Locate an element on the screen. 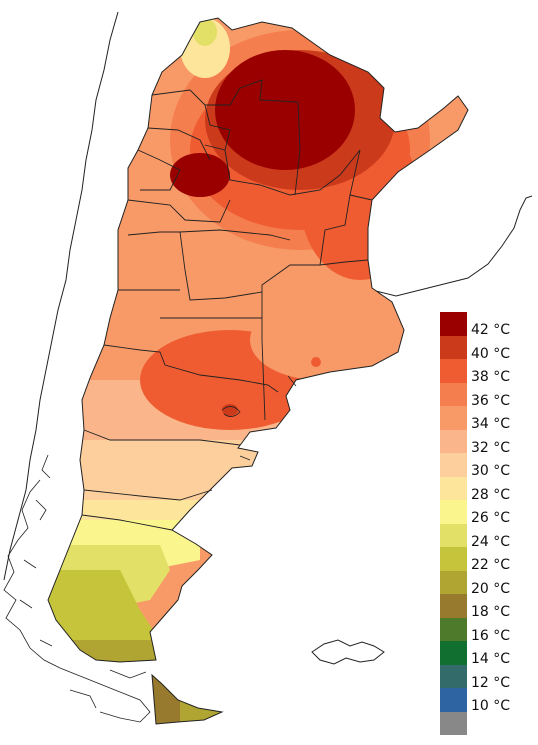 The image size is (538, 745). legend-label: 28 °C is located at coordinates (491, 494).